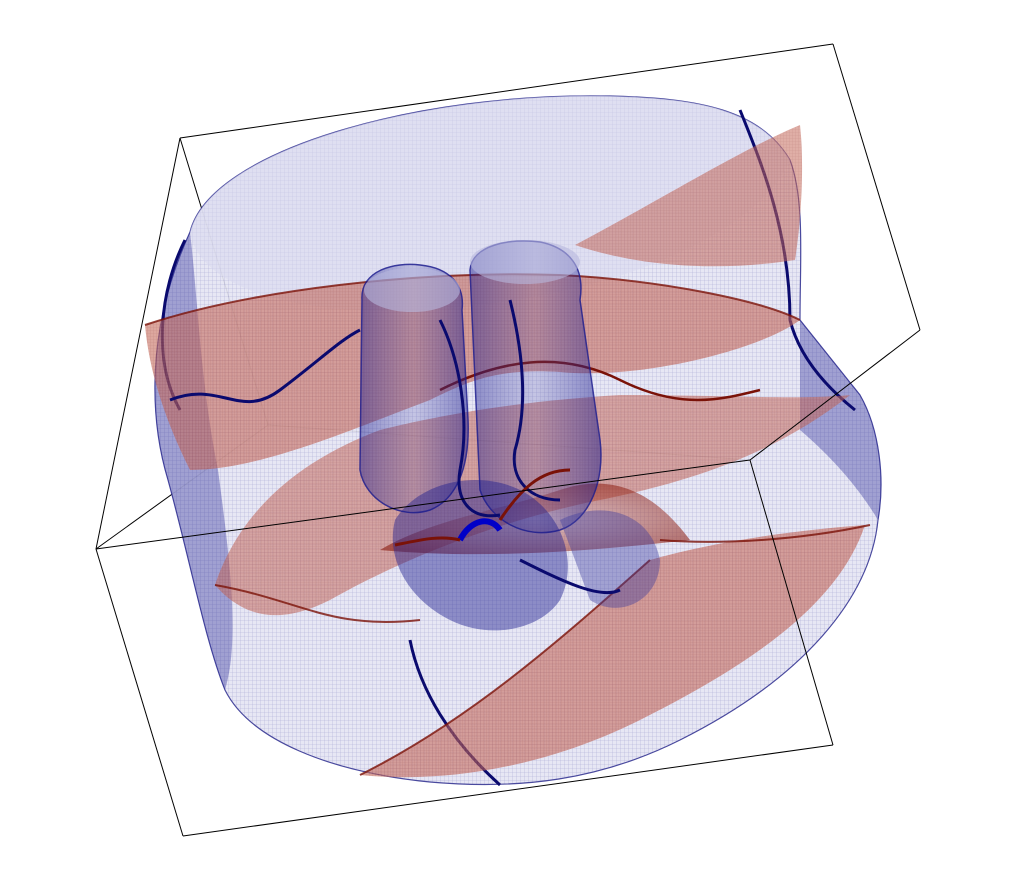  I want to click on inner-twin-tubes, so click(509, 435).